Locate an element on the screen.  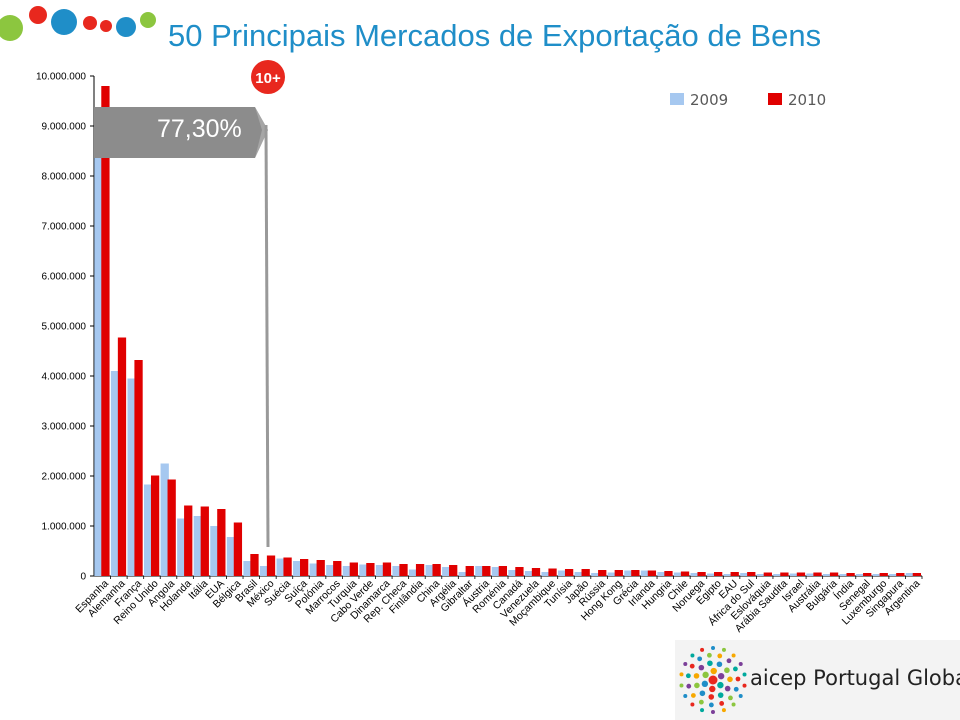
dot-blue is located at coordinates (126, 27).